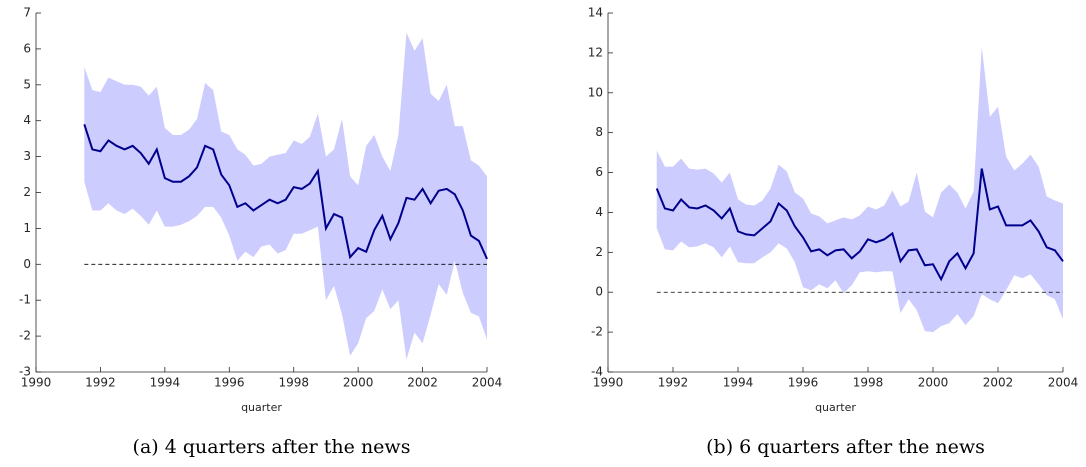 This screenshot has width=1086, height=467. Describe the element at coordinates (27, 13) in the screenshot. I see `y-tick-label: 7` at that location.